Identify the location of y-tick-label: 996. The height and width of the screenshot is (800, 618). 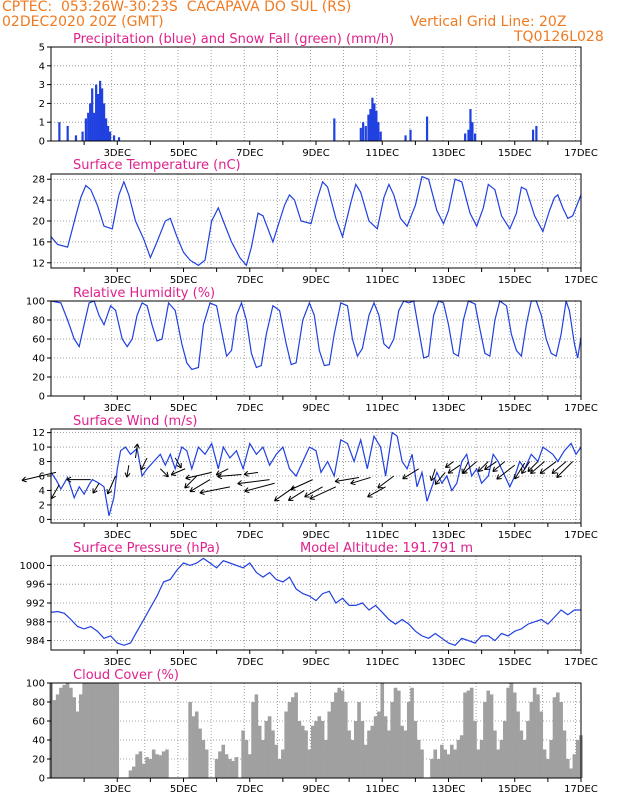
(35, 585).